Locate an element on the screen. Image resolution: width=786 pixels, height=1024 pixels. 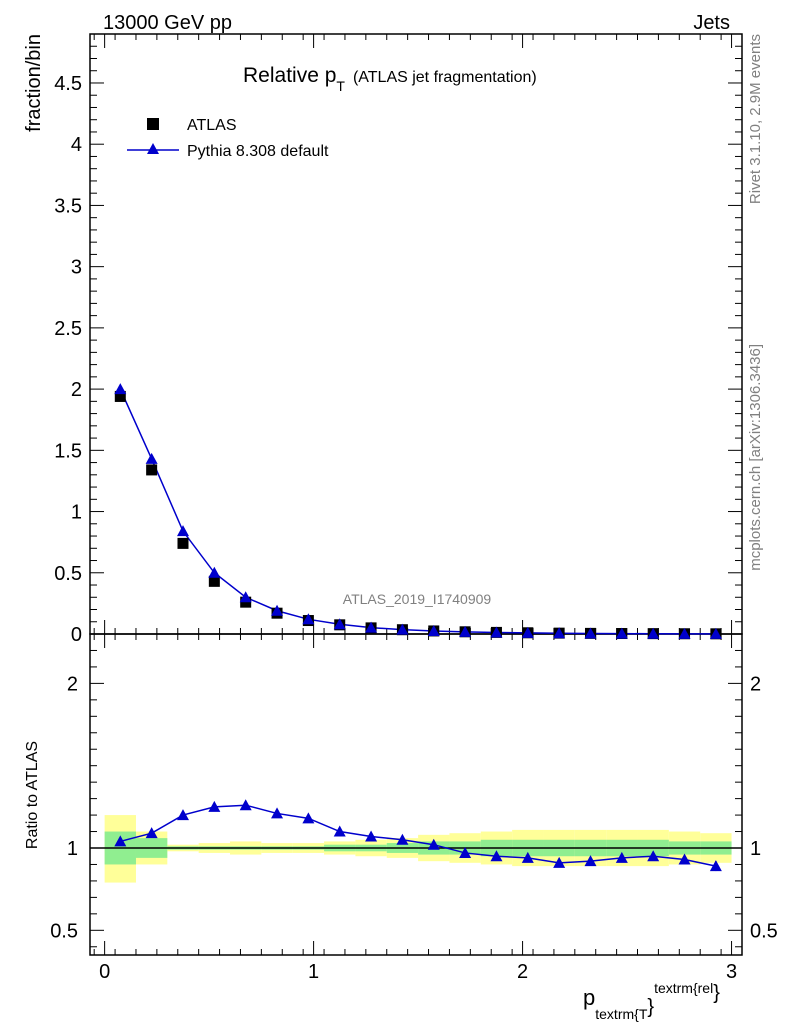
analysis-label: ATLAS_2019_I1740909 is located at coordinates (417, 599).